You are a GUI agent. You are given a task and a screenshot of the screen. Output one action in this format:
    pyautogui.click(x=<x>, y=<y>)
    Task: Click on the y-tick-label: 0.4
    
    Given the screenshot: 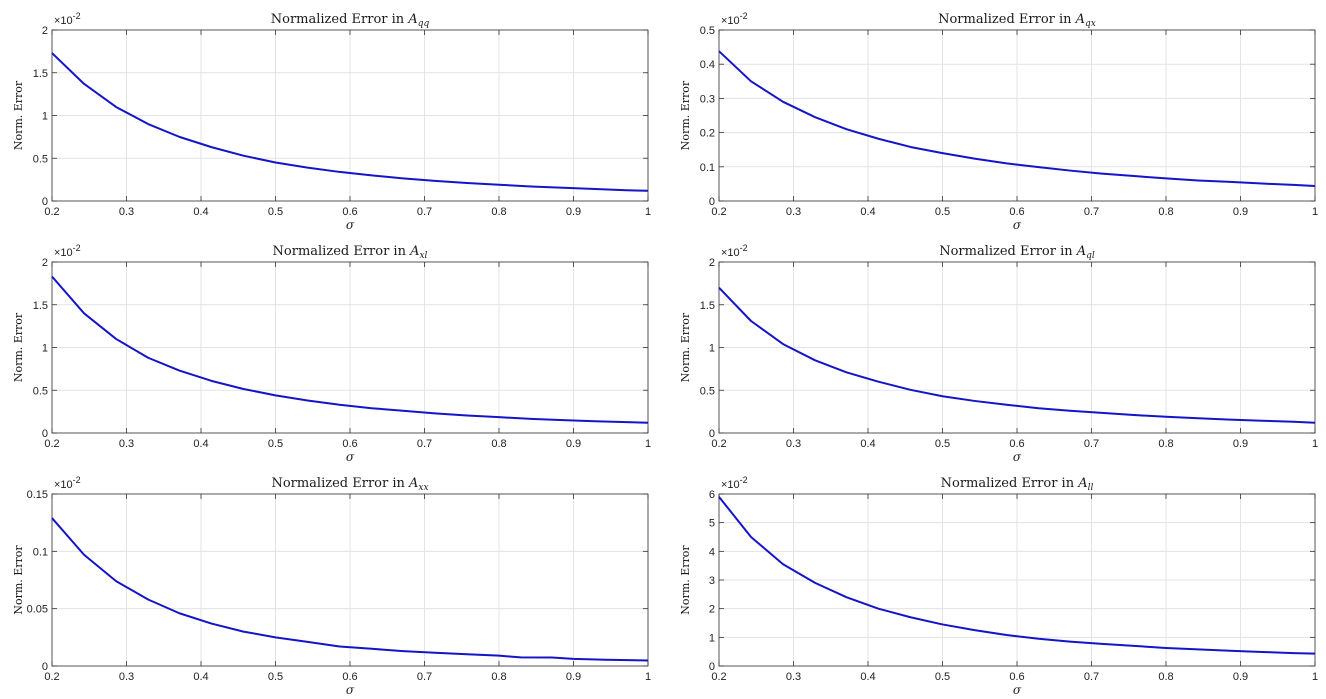 What is the action you would take?
    pyautogui.click(x=707, y=65)
    